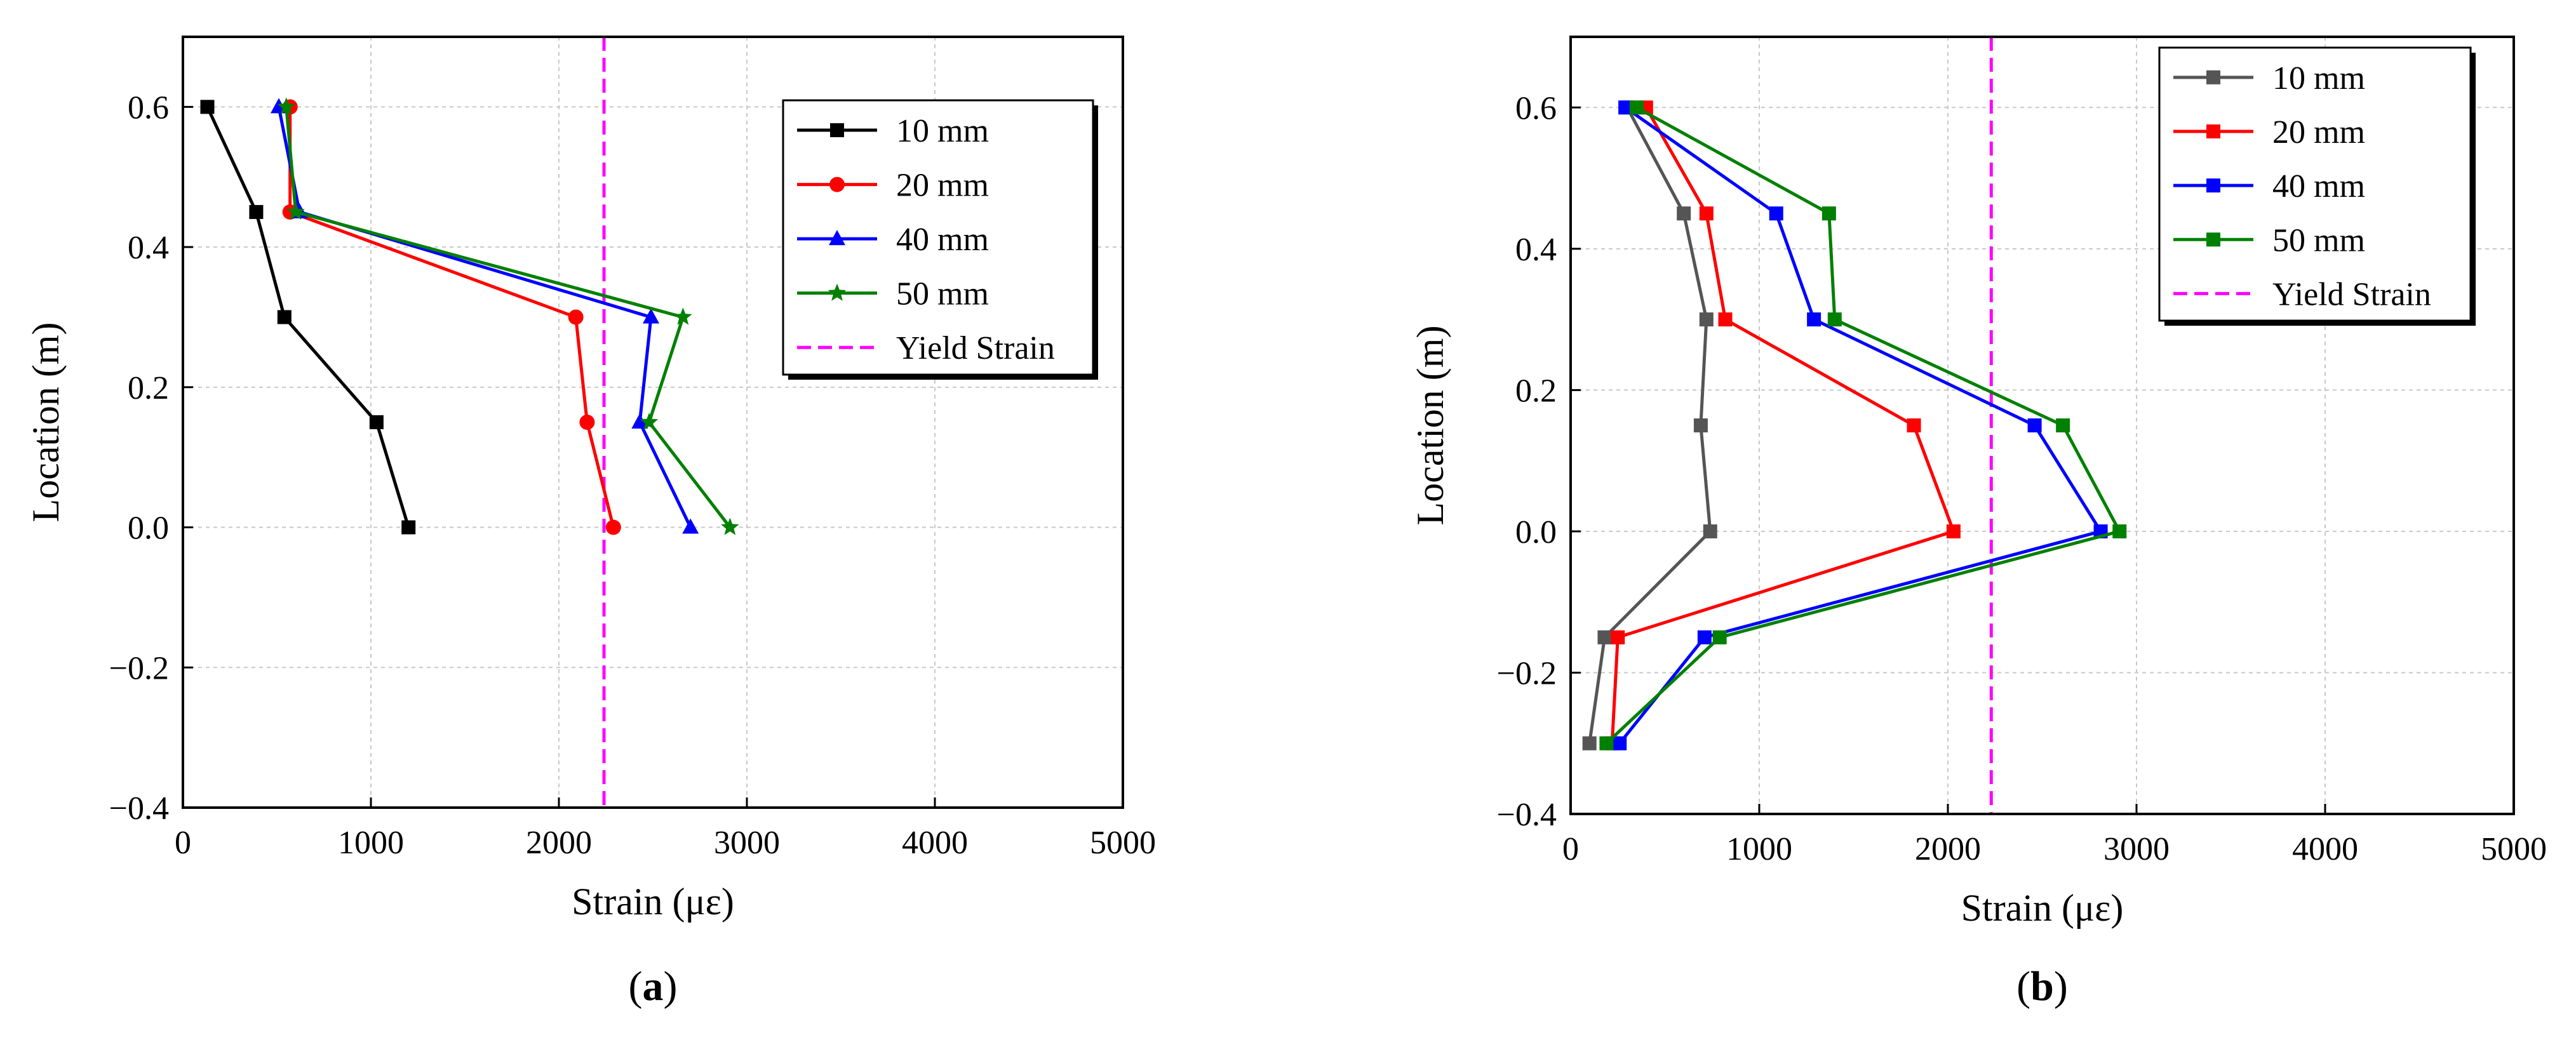  Describe the element at coordinates (1536, 250) in the screenshot. I see `y-tick-label: 0.4` at that location.